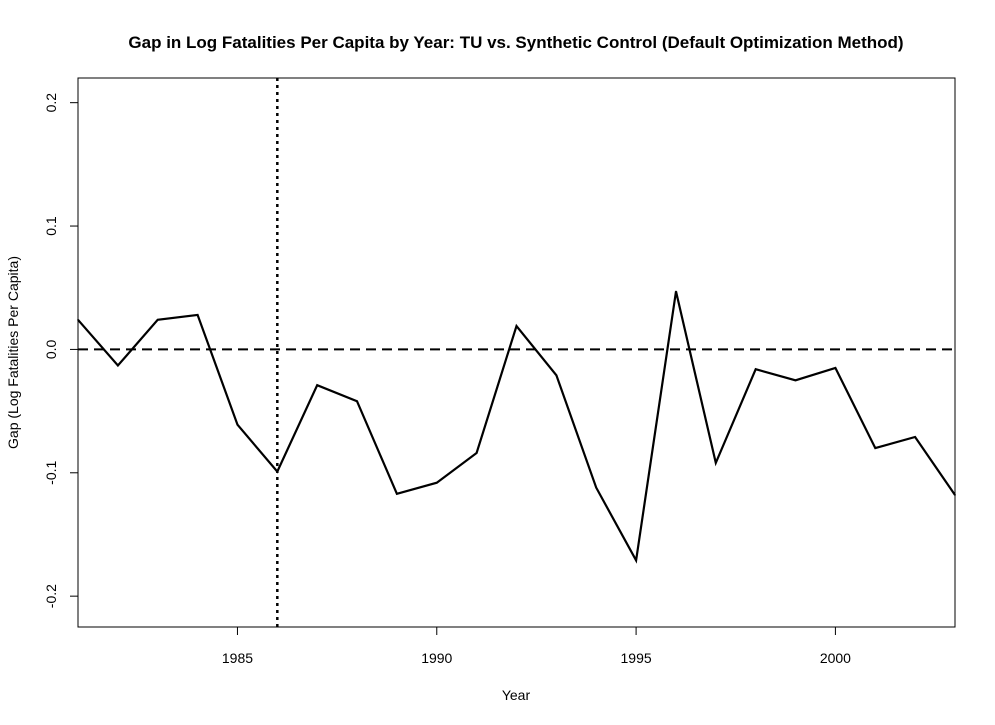  What do you see at coordinates (51, 103) in the screenshot?
I see `y-tick-label: 0.2` at bounding box center [51, 103].